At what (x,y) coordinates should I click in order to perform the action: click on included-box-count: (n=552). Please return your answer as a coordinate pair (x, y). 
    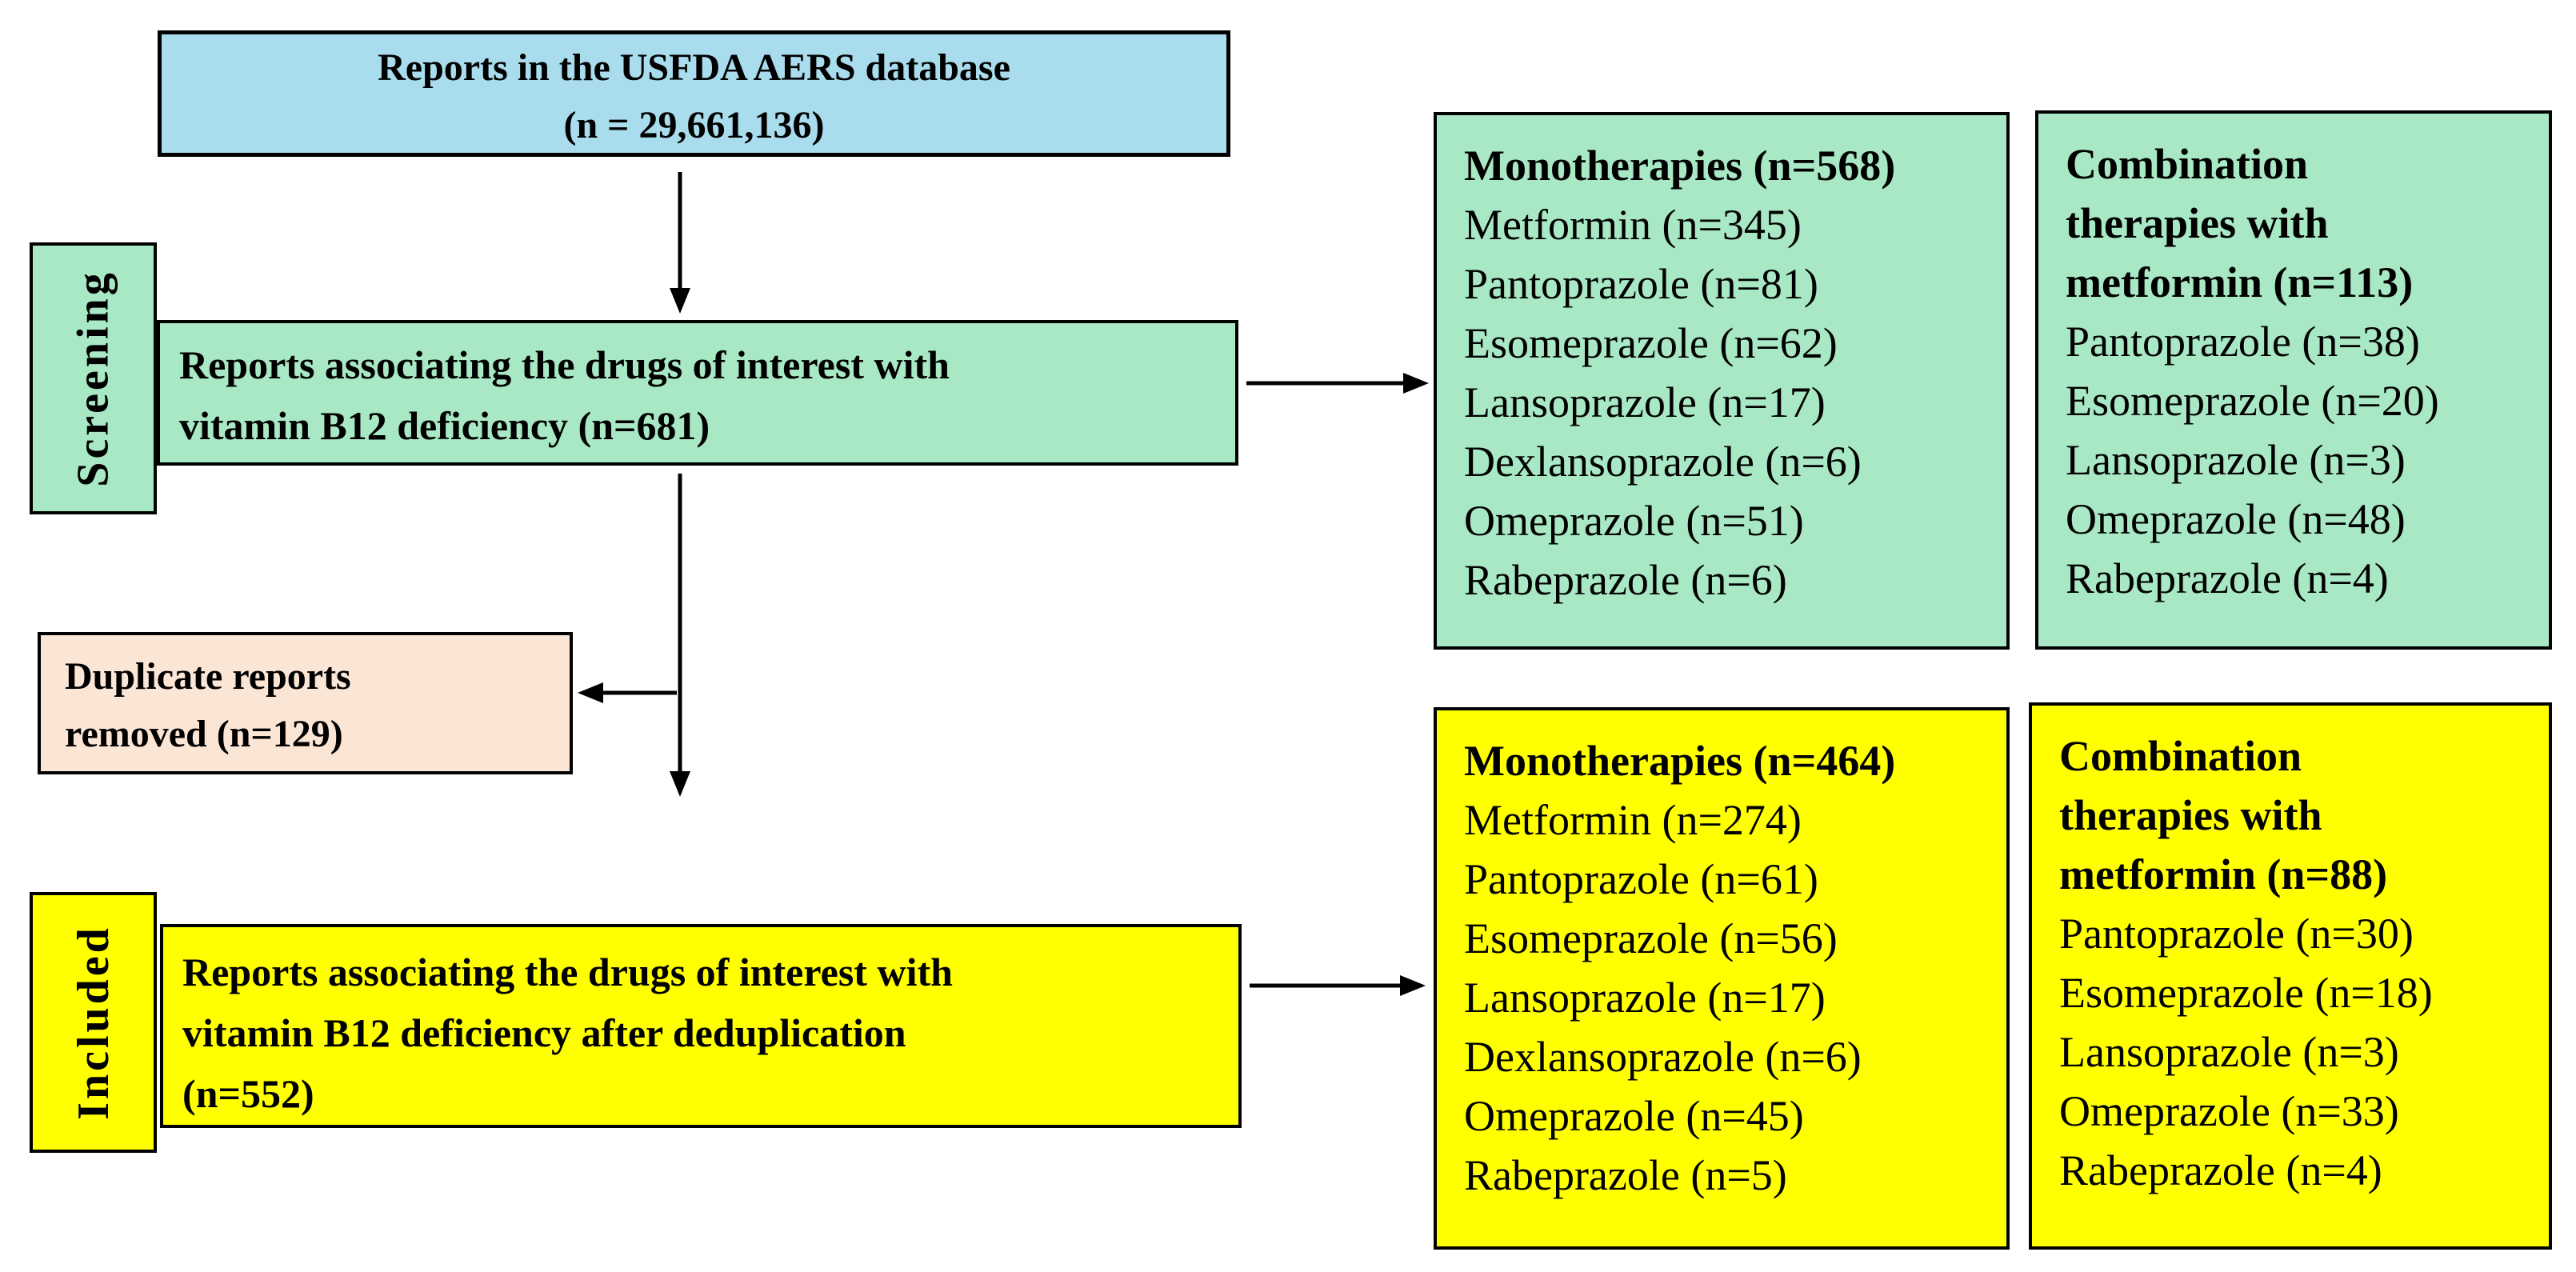
    Looking at the image, I should click on (248, 1093).